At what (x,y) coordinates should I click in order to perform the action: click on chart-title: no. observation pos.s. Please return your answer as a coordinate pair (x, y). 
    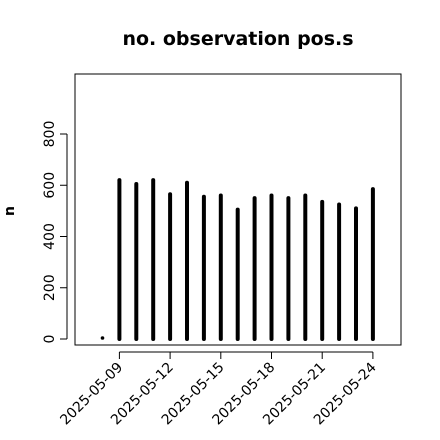
    Looking at the image, I should click on (237, 39).